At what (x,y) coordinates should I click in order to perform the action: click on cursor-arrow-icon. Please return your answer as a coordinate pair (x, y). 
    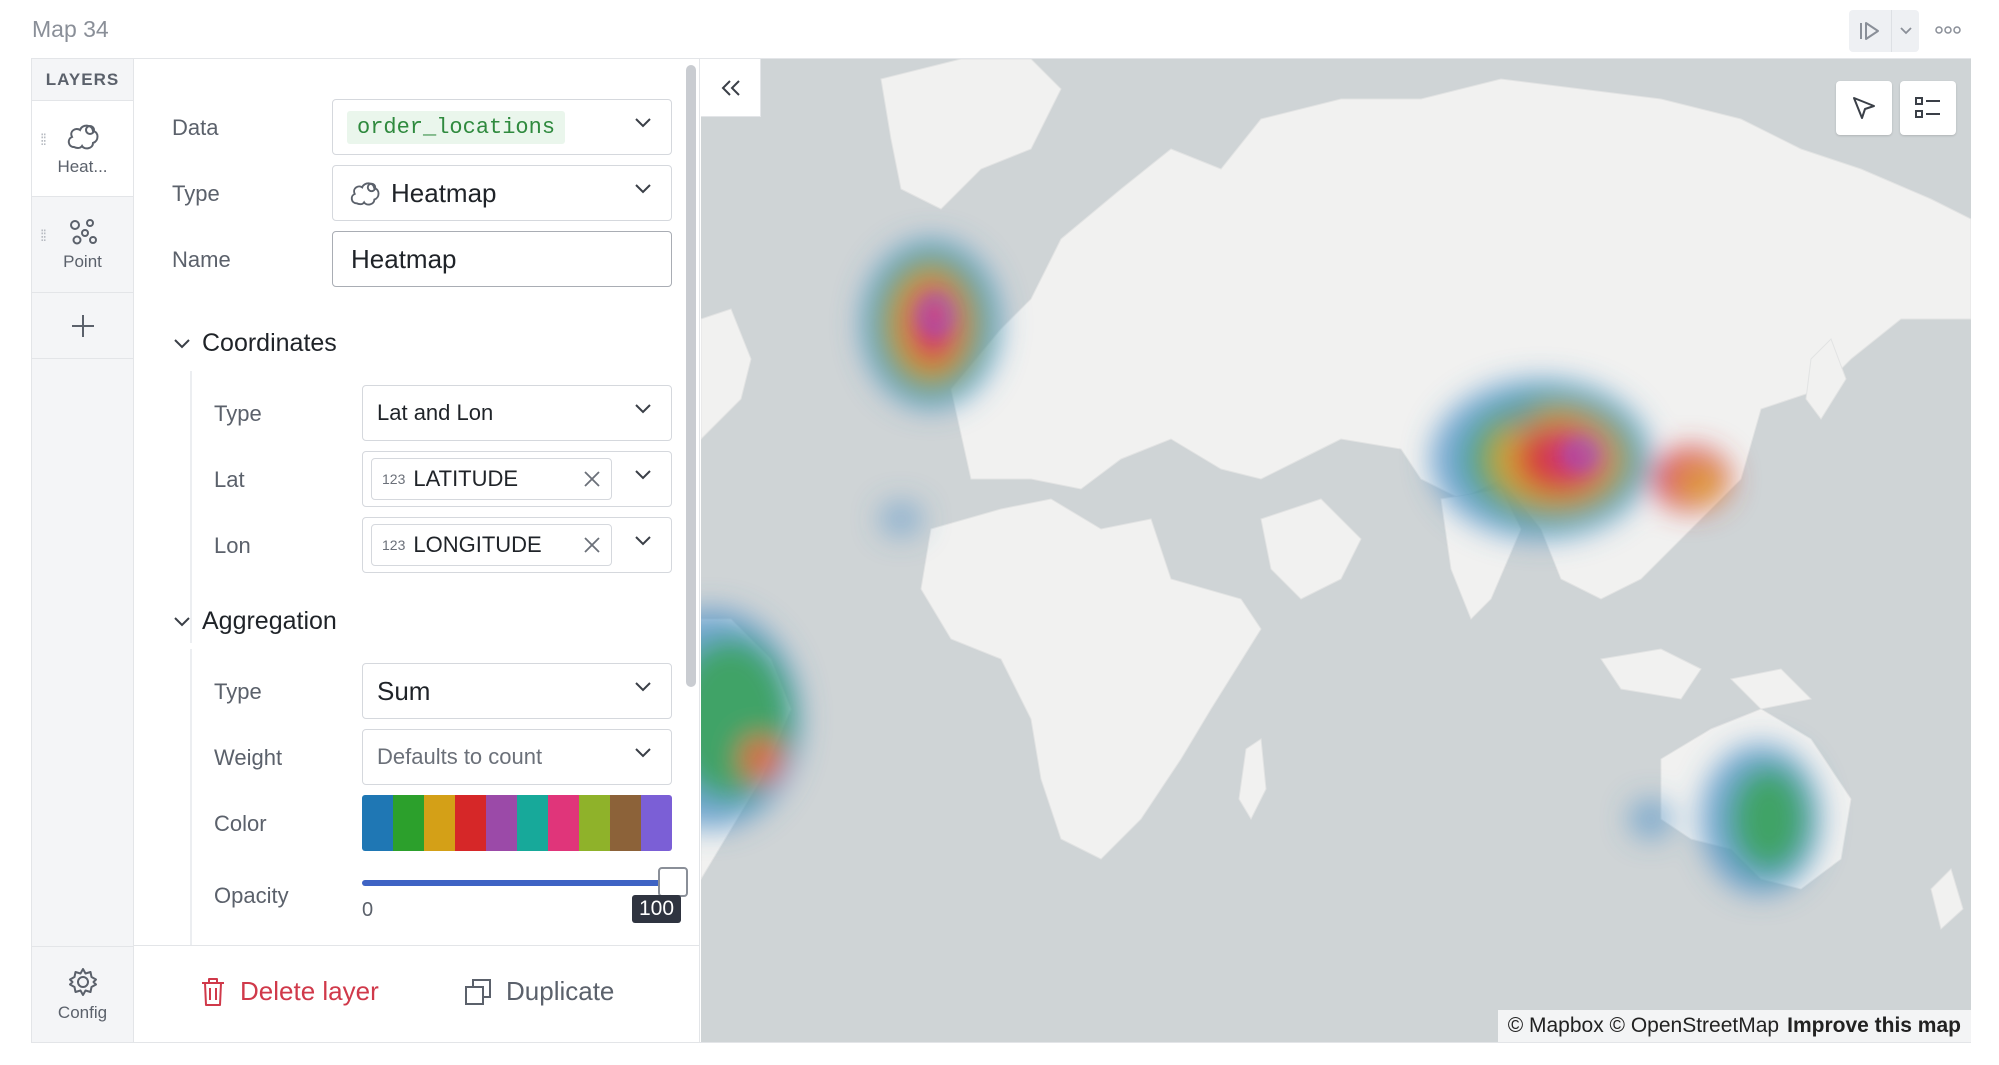
    Looking at the image, I should click on (1864, 108).